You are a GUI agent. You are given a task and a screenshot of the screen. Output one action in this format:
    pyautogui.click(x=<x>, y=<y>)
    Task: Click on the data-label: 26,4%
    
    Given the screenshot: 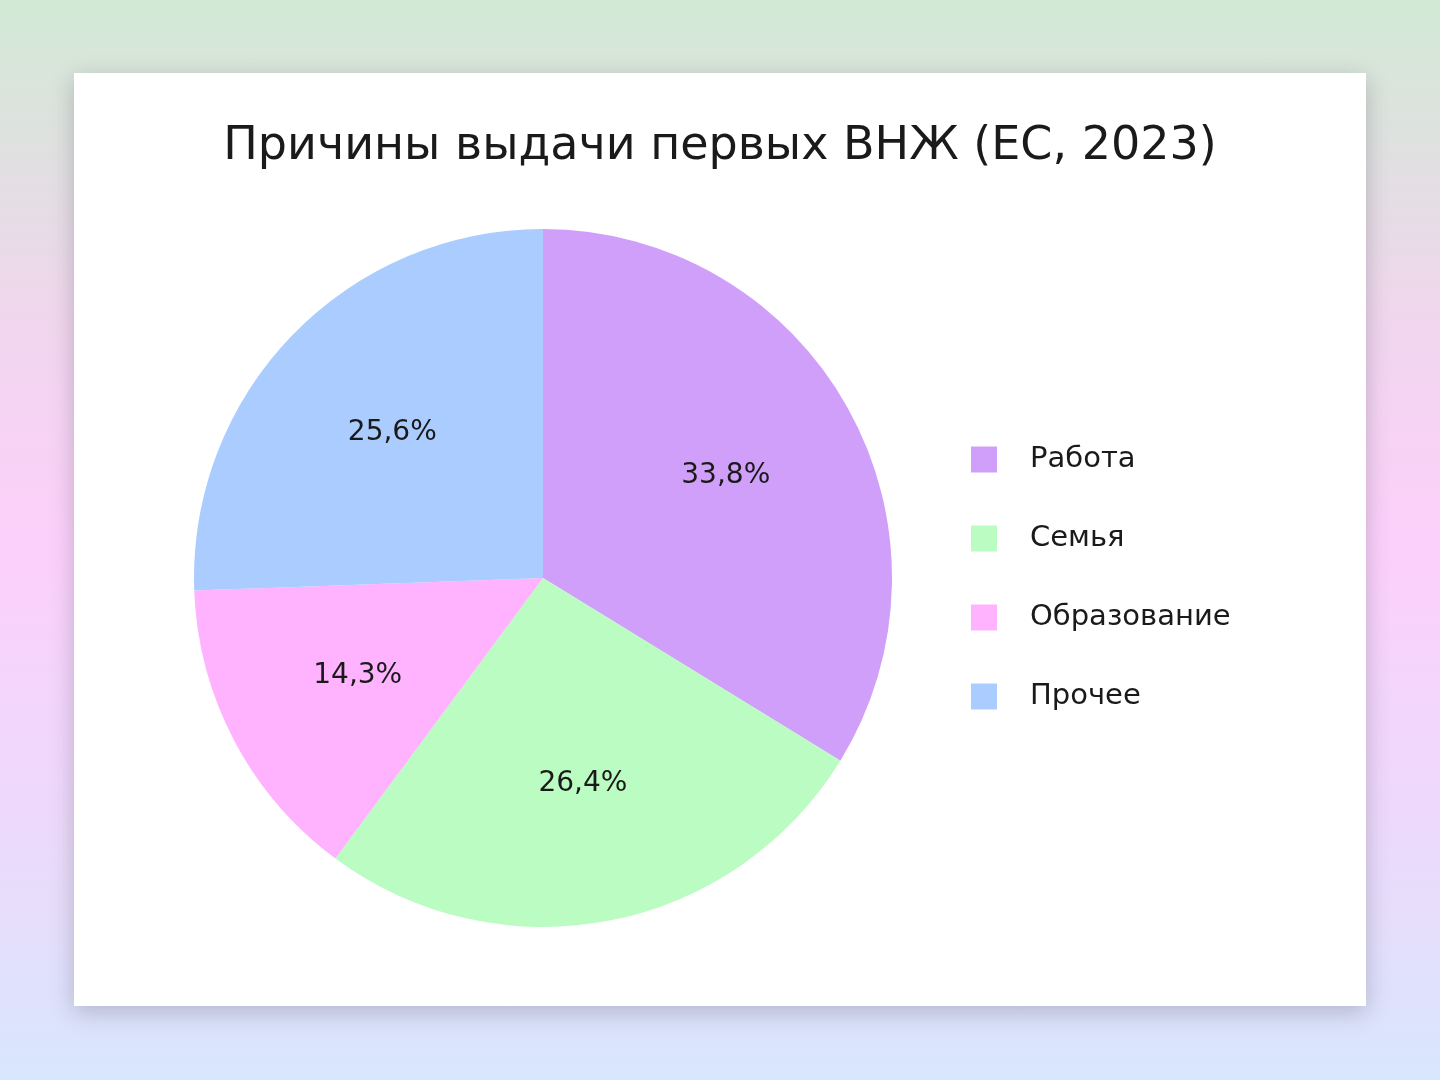 What is the action you would take?
    pyautogui.click(x=583, y=781)
    